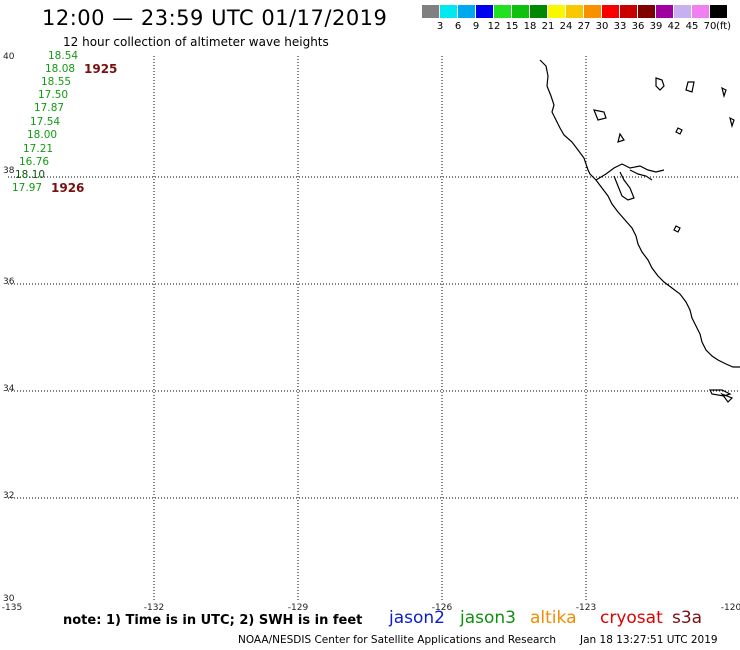 Image resolution: width=740 pixels, height=650 pixels. Describe the element at coordinates (638, 26) in the screenshot. I see `color-scale-label: 36` at that location.